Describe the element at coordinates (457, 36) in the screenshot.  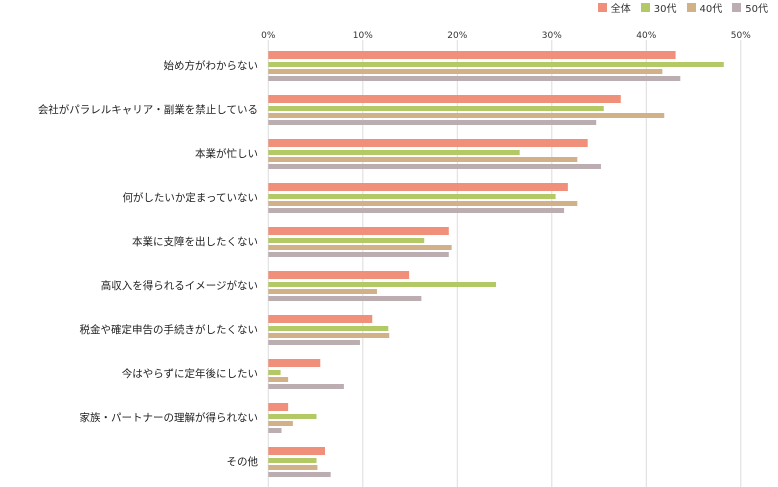
I see `x-tick-label: 20%` at that location.